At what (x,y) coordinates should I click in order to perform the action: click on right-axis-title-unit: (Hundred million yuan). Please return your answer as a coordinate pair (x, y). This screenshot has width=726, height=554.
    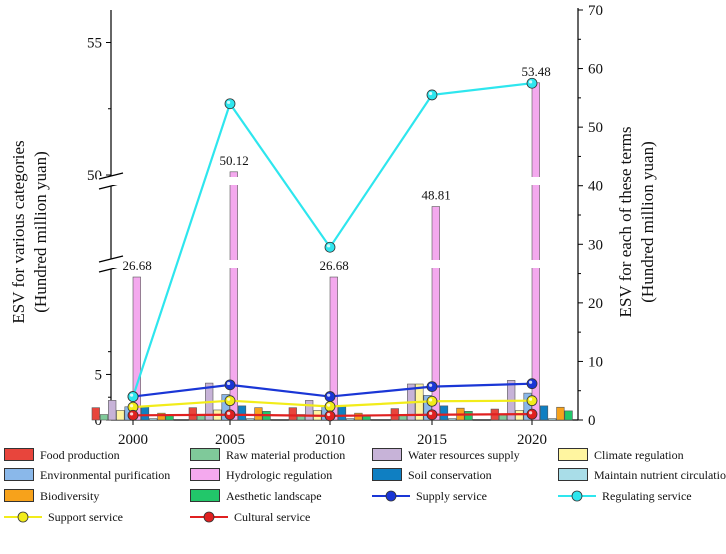
    Looking at the image, I should click on (647, 221).